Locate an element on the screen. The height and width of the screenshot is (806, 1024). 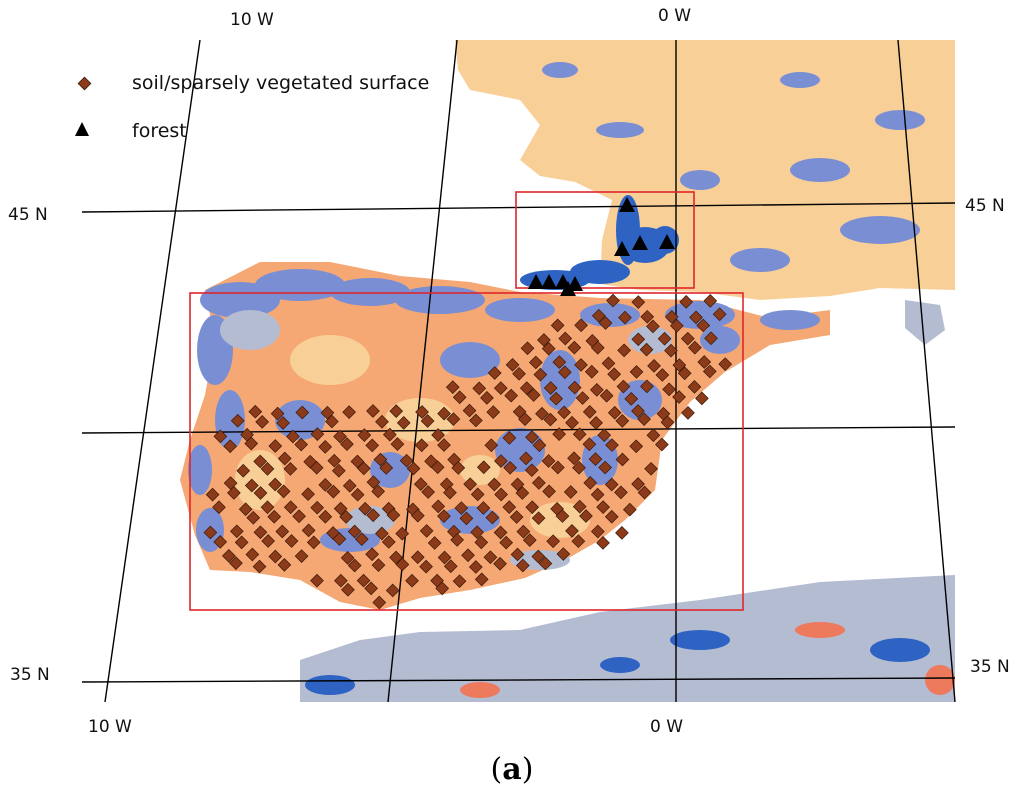
lat-label-left-35n: 35 N is located at coordinates (30, 675).